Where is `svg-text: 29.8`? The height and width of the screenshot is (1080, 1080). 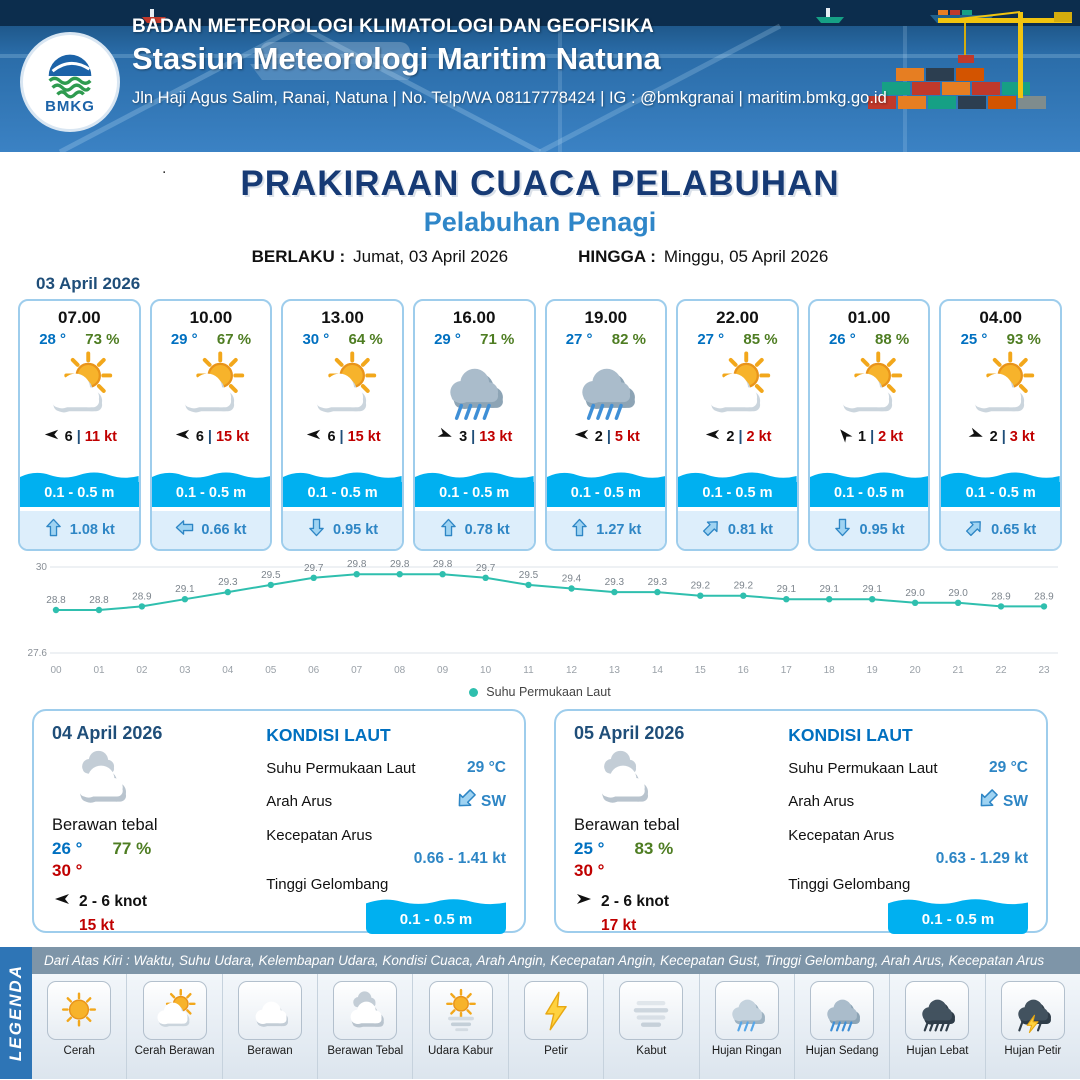 svg-text: 29.8 is located at coordinates (357, 564).